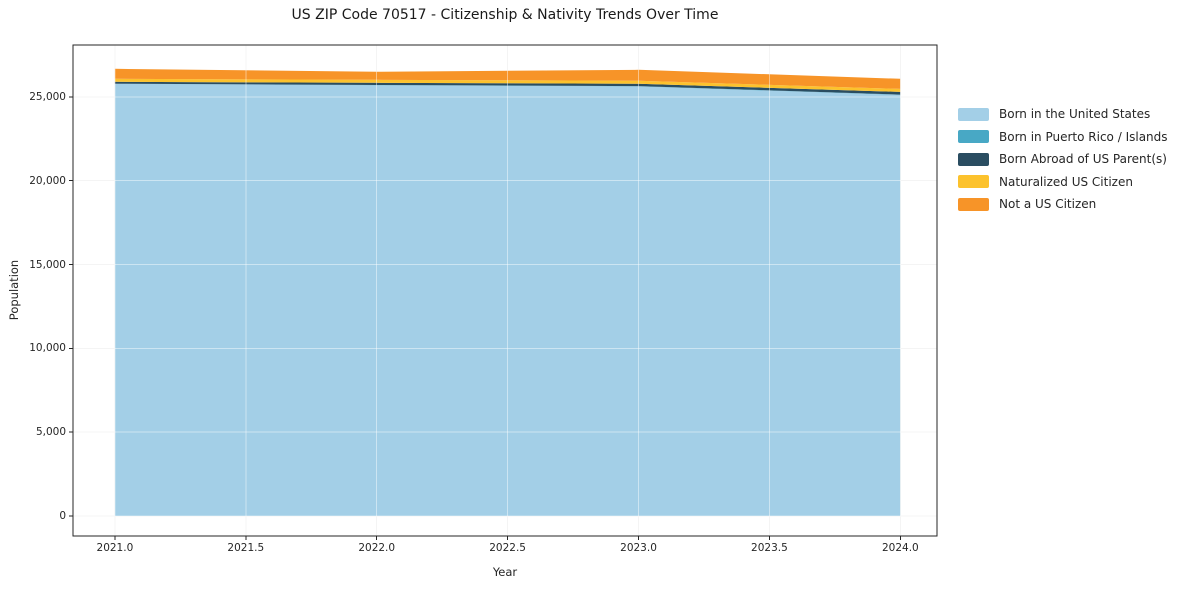 Image resolution: width=1189 pixels, height=590 pixels. I want to click on legend-item: Naturalized US Citizen, so click(1063, 182).